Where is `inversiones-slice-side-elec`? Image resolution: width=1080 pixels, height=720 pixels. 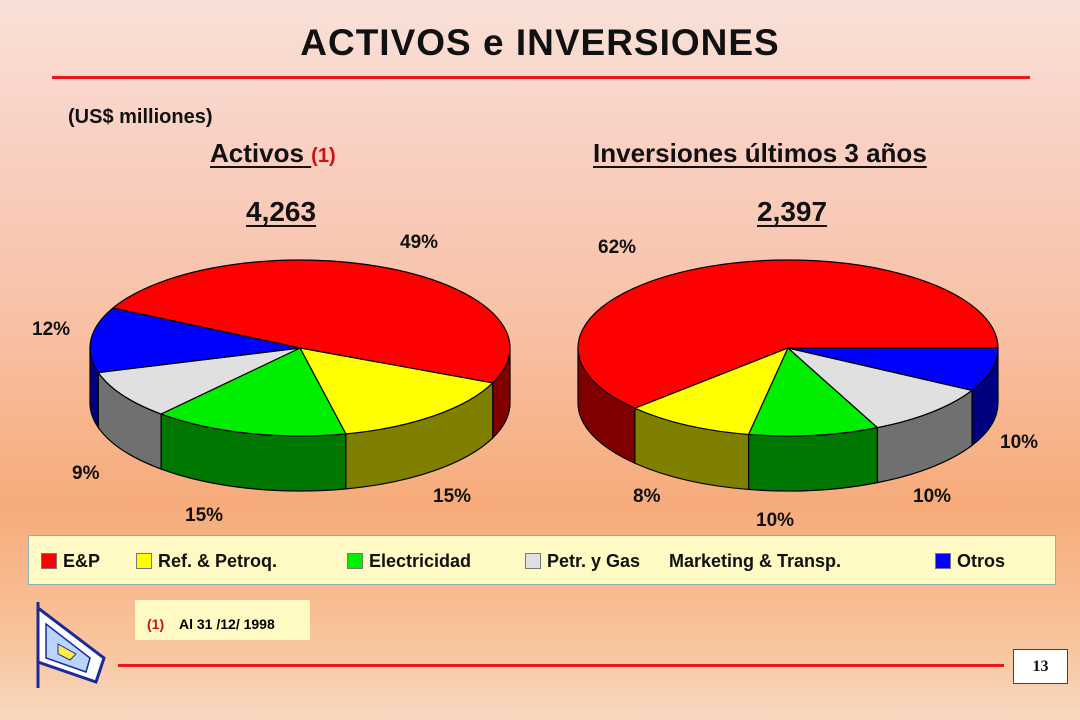 inversiones-slice-side-elec is located at coordinates (813, 459).